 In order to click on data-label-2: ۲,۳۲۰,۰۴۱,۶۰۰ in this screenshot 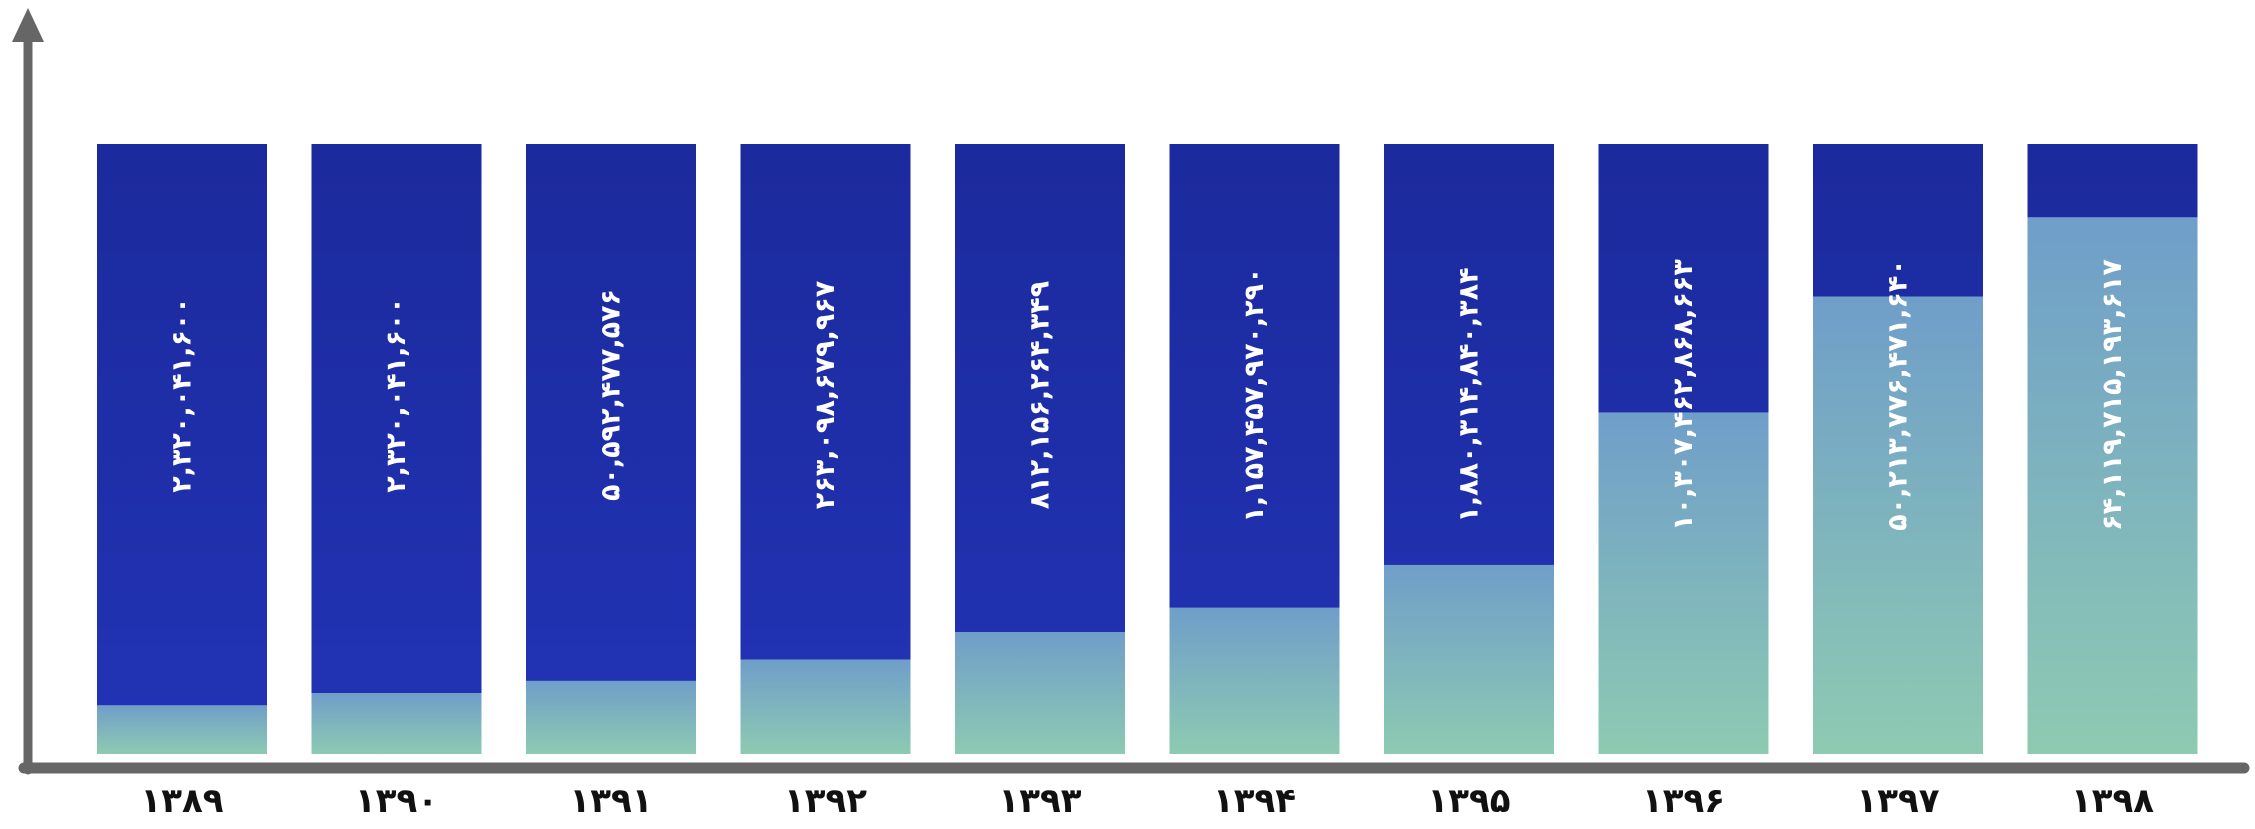, I will do `click(396, 395)`.